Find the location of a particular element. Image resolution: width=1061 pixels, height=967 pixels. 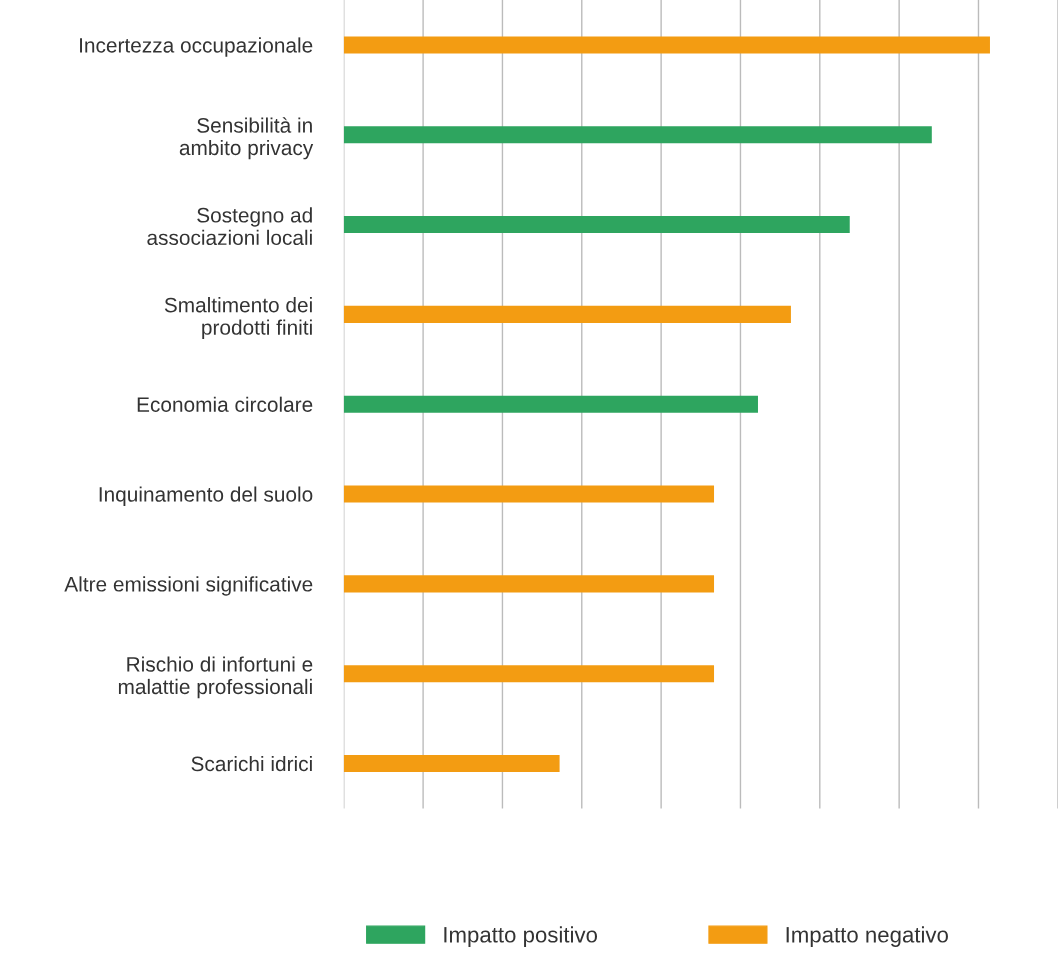

y-tick-label: Incertezza occupazionale is located at coordinates (196, 47).